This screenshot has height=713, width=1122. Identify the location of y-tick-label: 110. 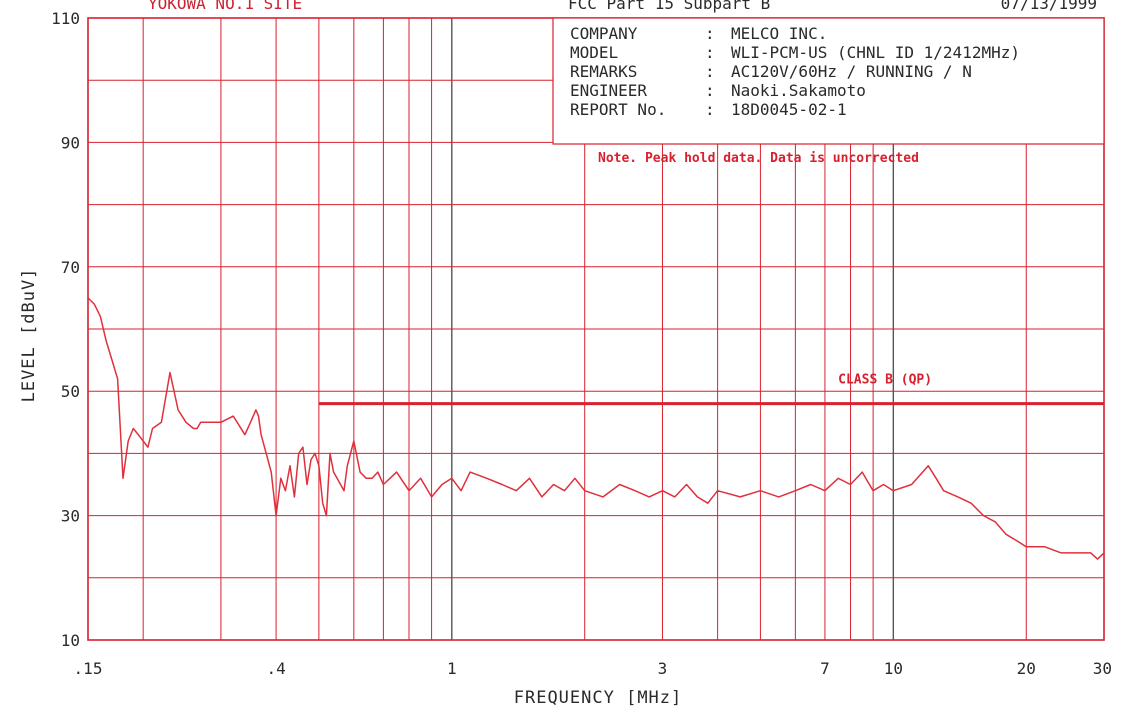
(65, 18).